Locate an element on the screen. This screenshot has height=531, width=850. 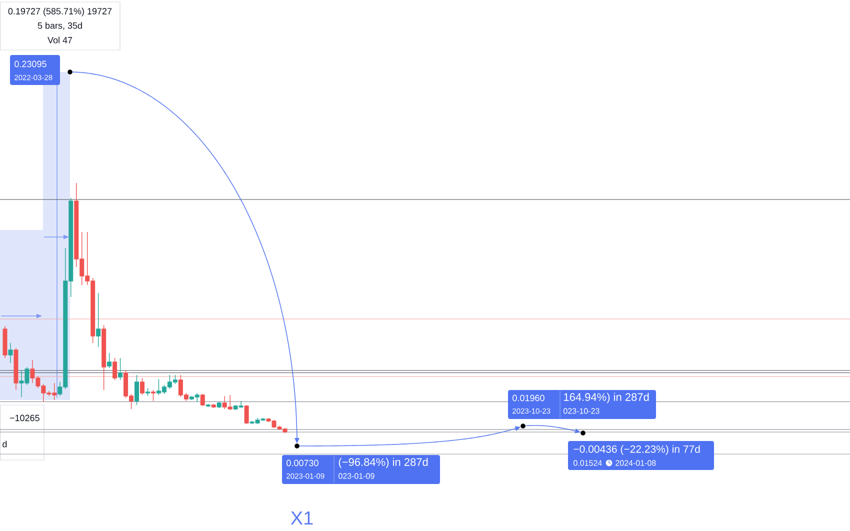
text: 0.01960 is located at coordinates (528, 398).